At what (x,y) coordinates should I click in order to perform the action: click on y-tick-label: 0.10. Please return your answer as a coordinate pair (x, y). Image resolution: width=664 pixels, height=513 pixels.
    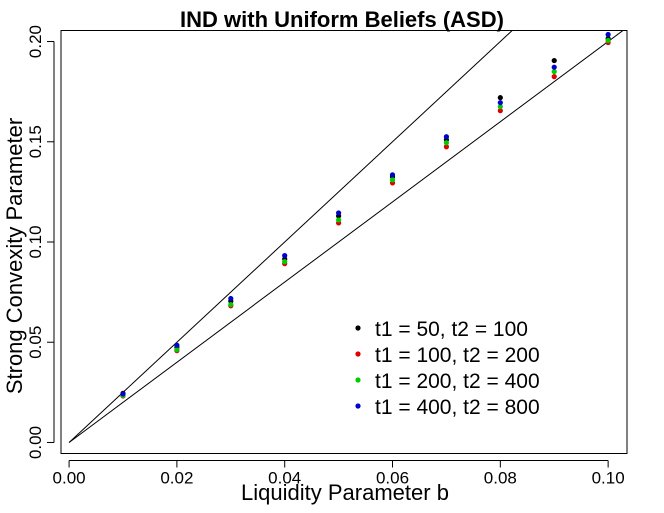
    Looking at the image, I should click on (35, 241).